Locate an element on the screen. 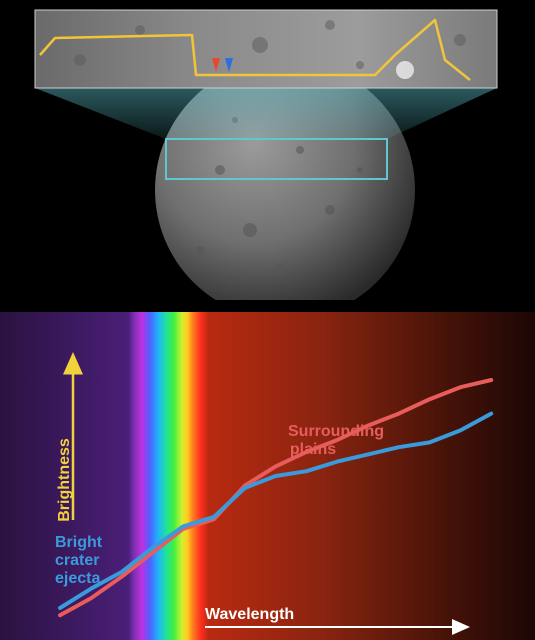 The width and height of the screenshot is (535, 640). brightness-profile is located at coordinates (255, 49).